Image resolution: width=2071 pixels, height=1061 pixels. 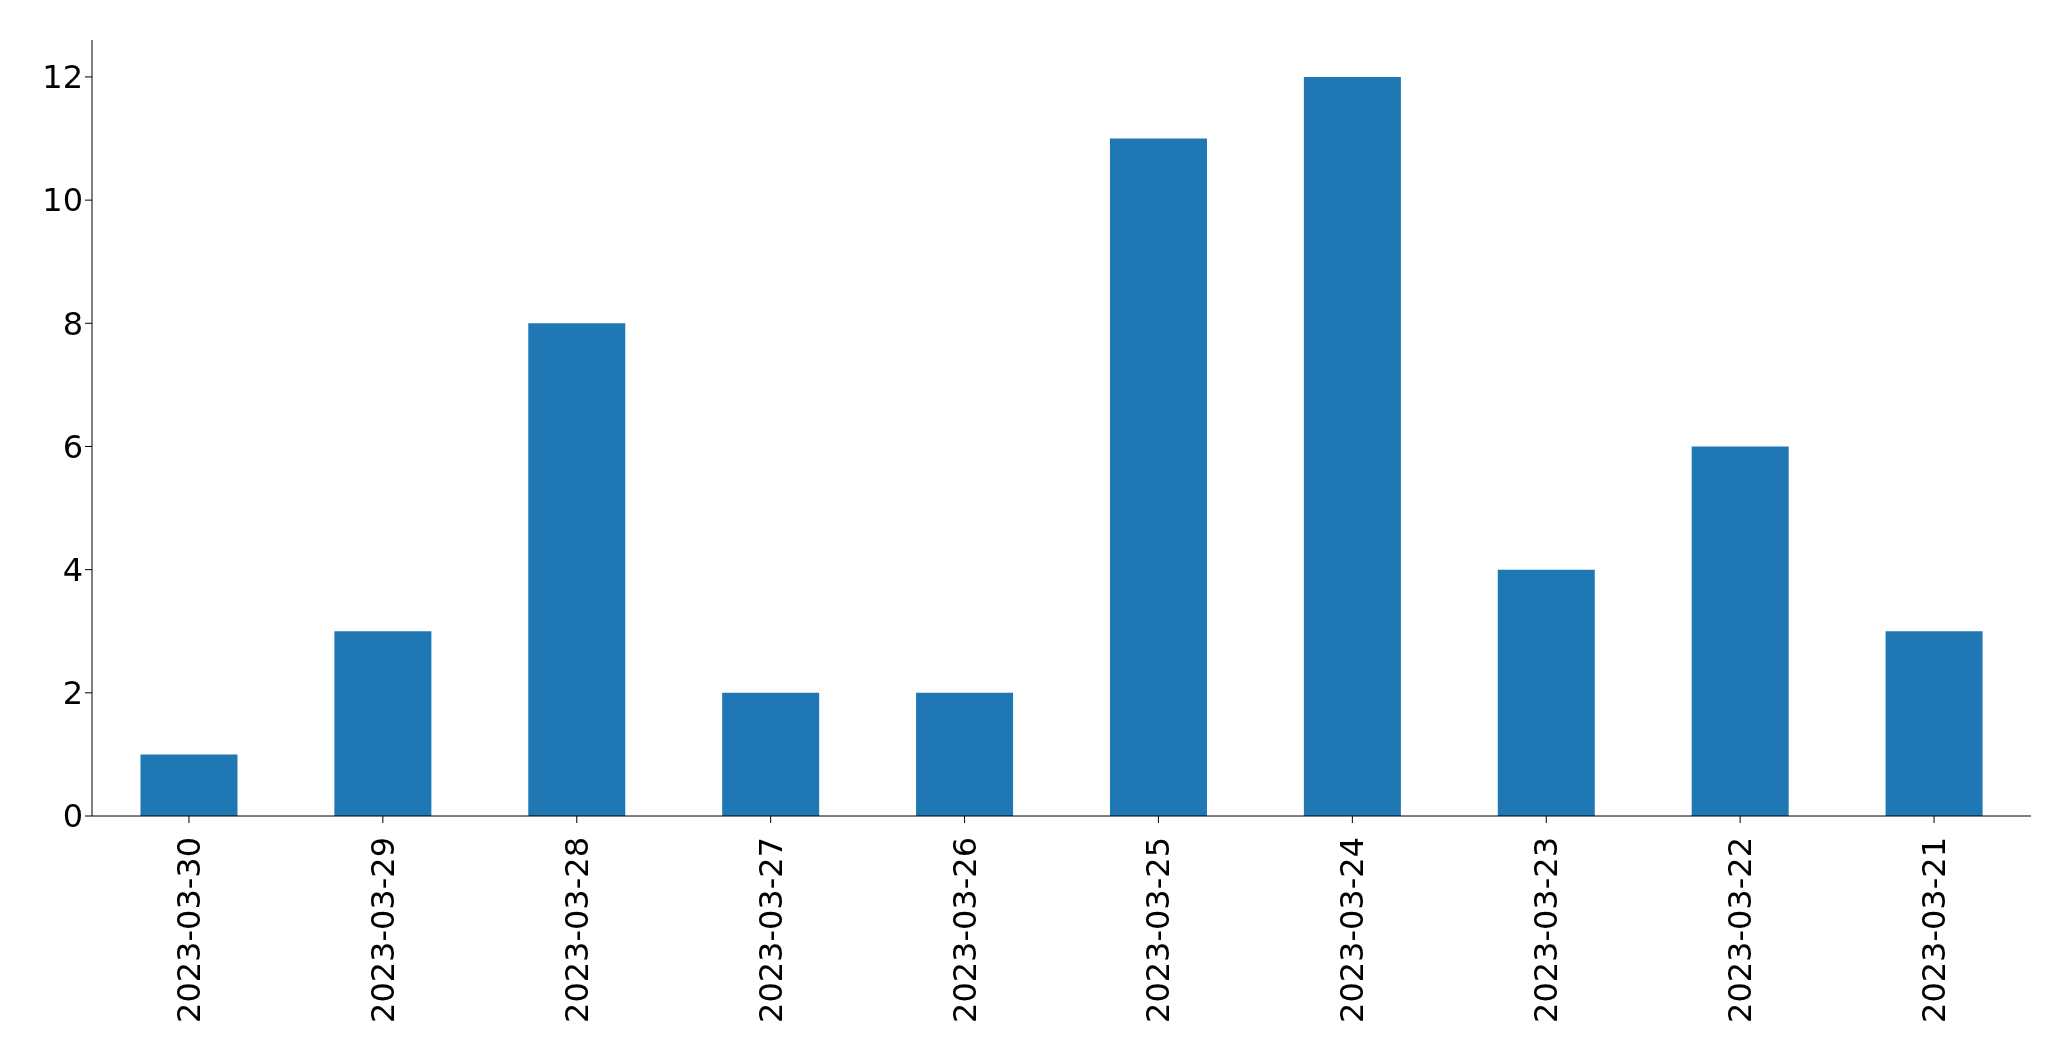 I want to click on x-tick-label: 2023-03-27, so click(x=770, y=930).